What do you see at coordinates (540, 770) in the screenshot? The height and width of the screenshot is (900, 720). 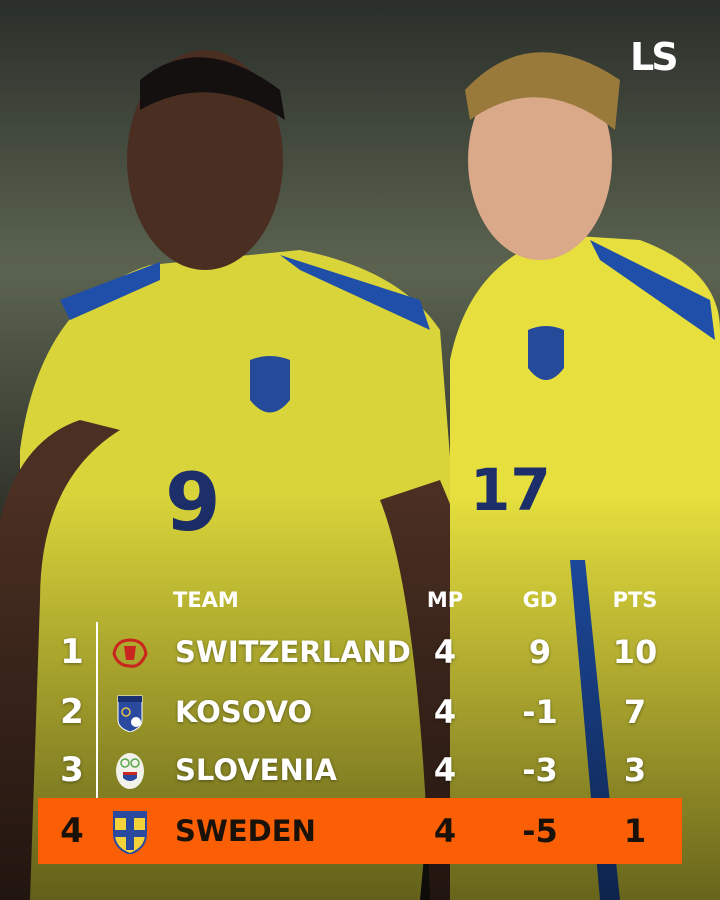 I see `goal-difference: -3` at bounding box center [540, 770].